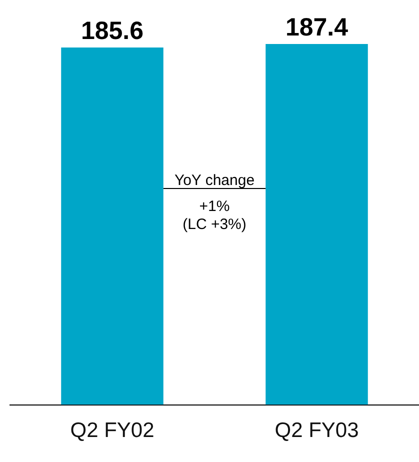 This screenshot has height=462, width=419. Describe the element at coordinates (316, 430) in the screenshot. I see `x-tick-label: Q2 FY03` at that location.